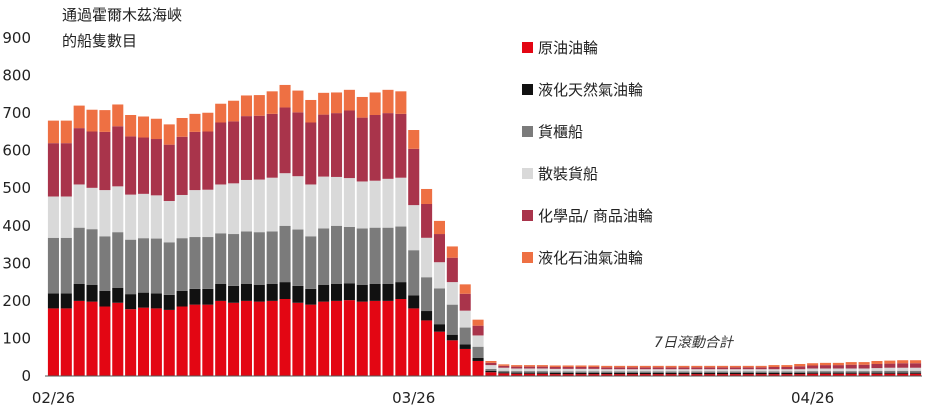  Describe the element at coordinates (812, 398) in the screenshot. I see `x-tick-label: 04/26` at that location.